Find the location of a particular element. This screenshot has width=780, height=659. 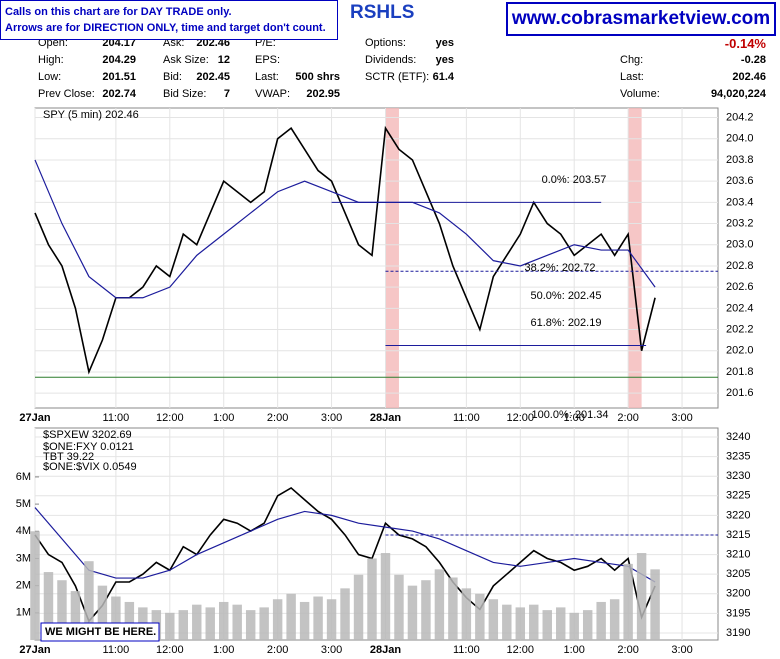

legend-entry: $ONE:$VIX 0.0549 is located at coordinates (90, 467).